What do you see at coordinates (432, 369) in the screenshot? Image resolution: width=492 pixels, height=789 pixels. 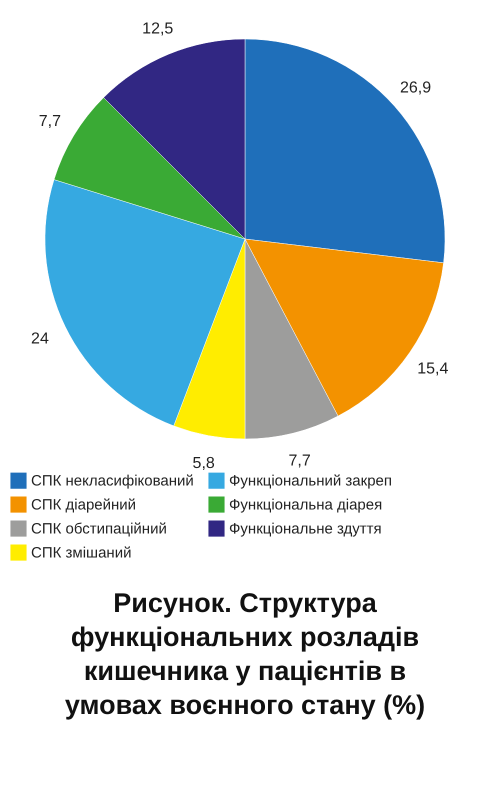 I see `data-label: 15,4` at bounding box center [432, 369].